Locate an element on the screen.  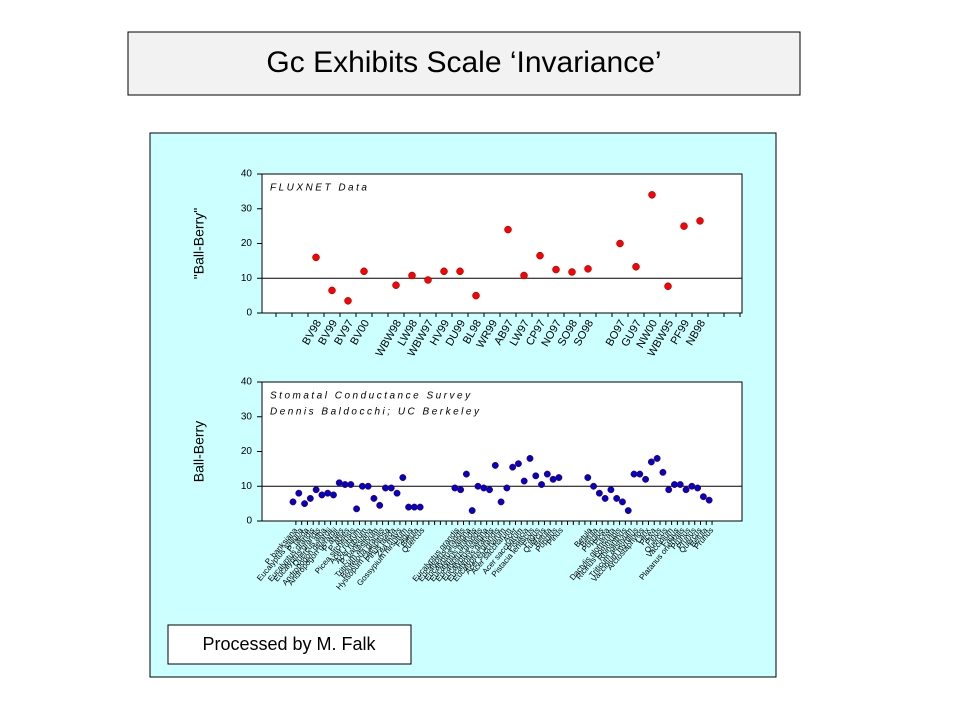
slide-title: Gc Exhibits Scale ‘Invariance’ is located at coordinates (463, 62).